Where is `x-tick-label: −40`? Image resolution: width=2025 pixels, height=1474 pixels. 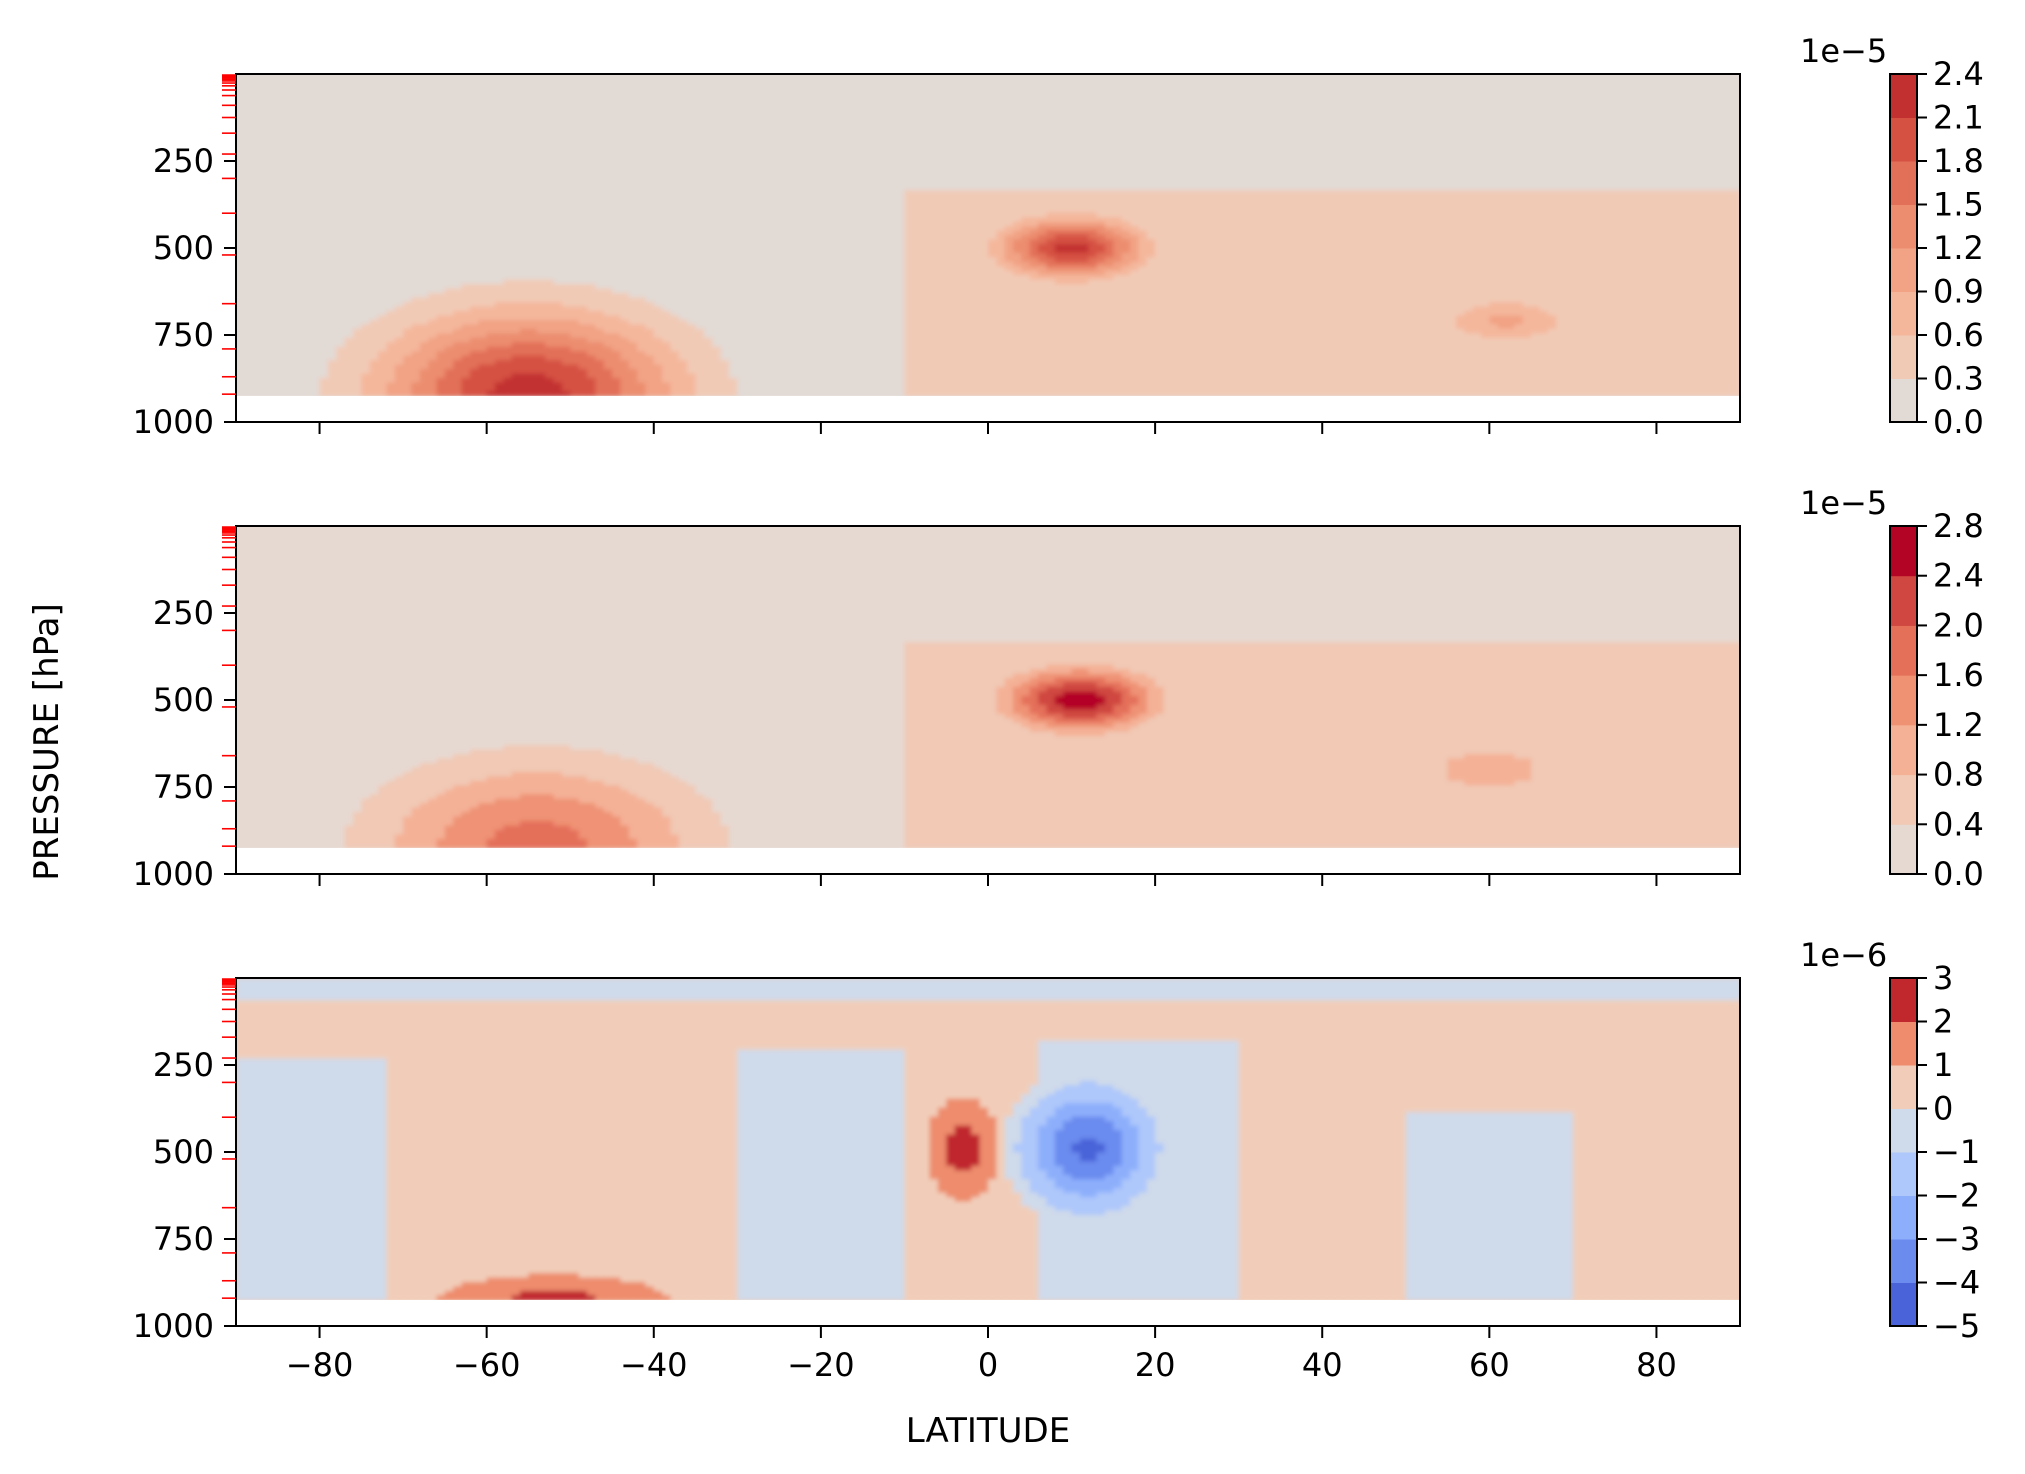 x-tick-label: −40 is located at coordinates (654, 1365).